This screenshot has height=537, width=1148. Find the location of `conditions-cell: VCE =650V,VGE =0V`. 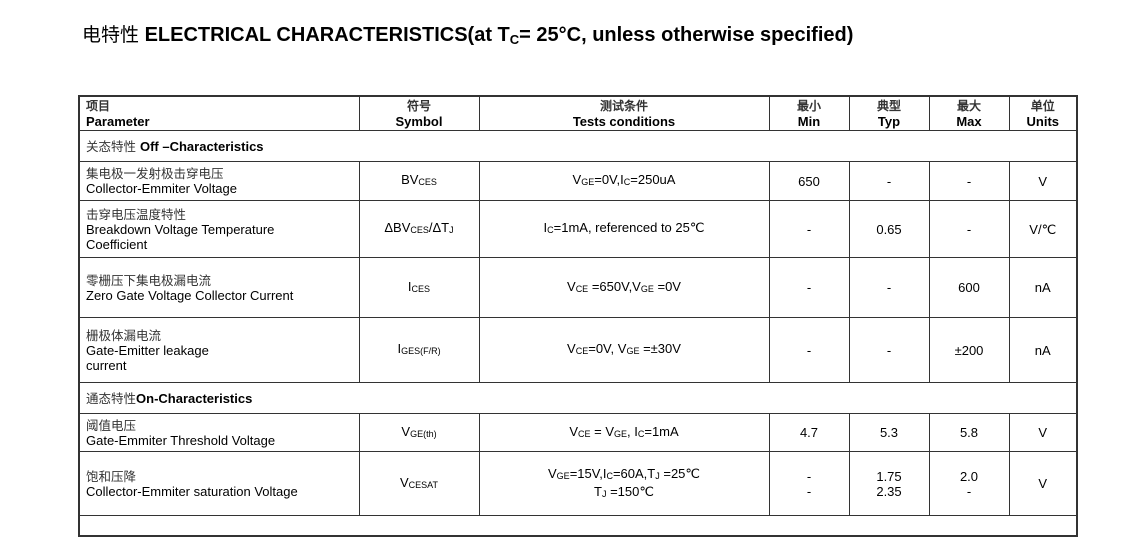

conditions-cell: VCE =650V,VGE =0V is located at coordinates (624, 287).